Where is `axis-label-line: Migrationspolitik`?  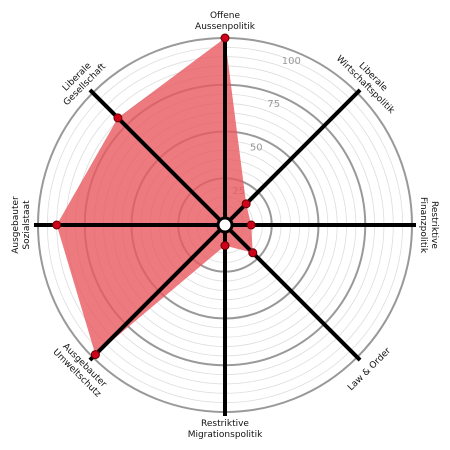
axis-label-line: Migrationspolitik is located at coordinates (225, 435).